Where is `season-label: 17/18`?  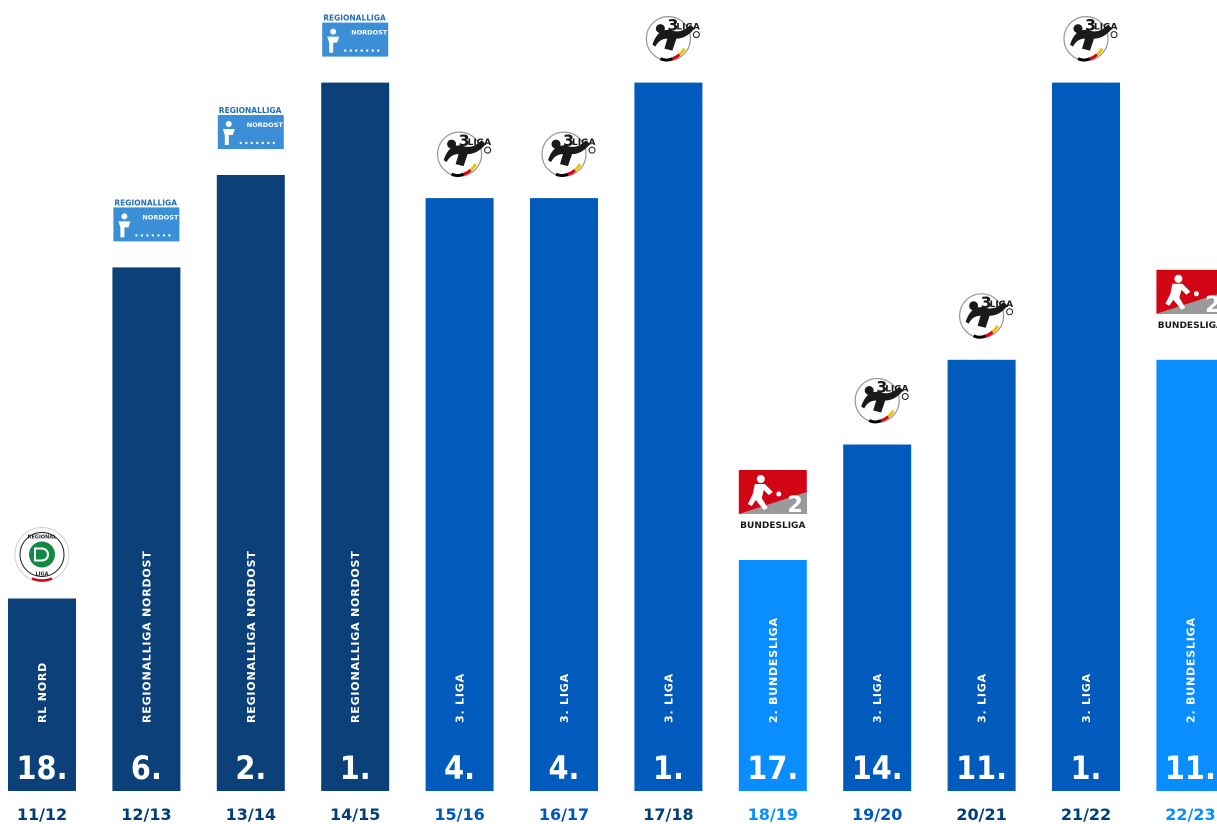 season-label: 17/18 is located at coordinates (668, 814).